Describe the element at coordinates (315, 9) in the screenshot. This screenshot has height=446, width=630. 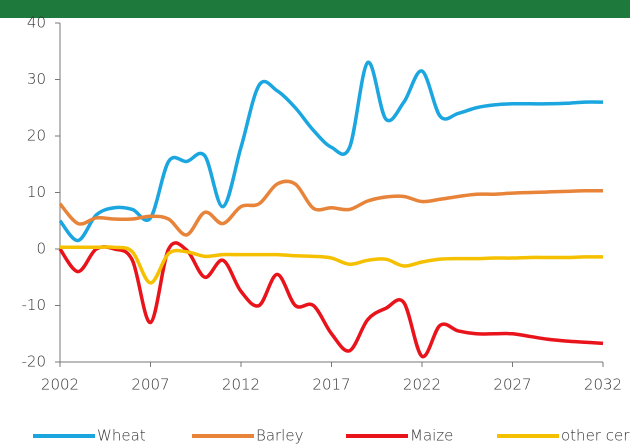
I see `header-bar` at that location.